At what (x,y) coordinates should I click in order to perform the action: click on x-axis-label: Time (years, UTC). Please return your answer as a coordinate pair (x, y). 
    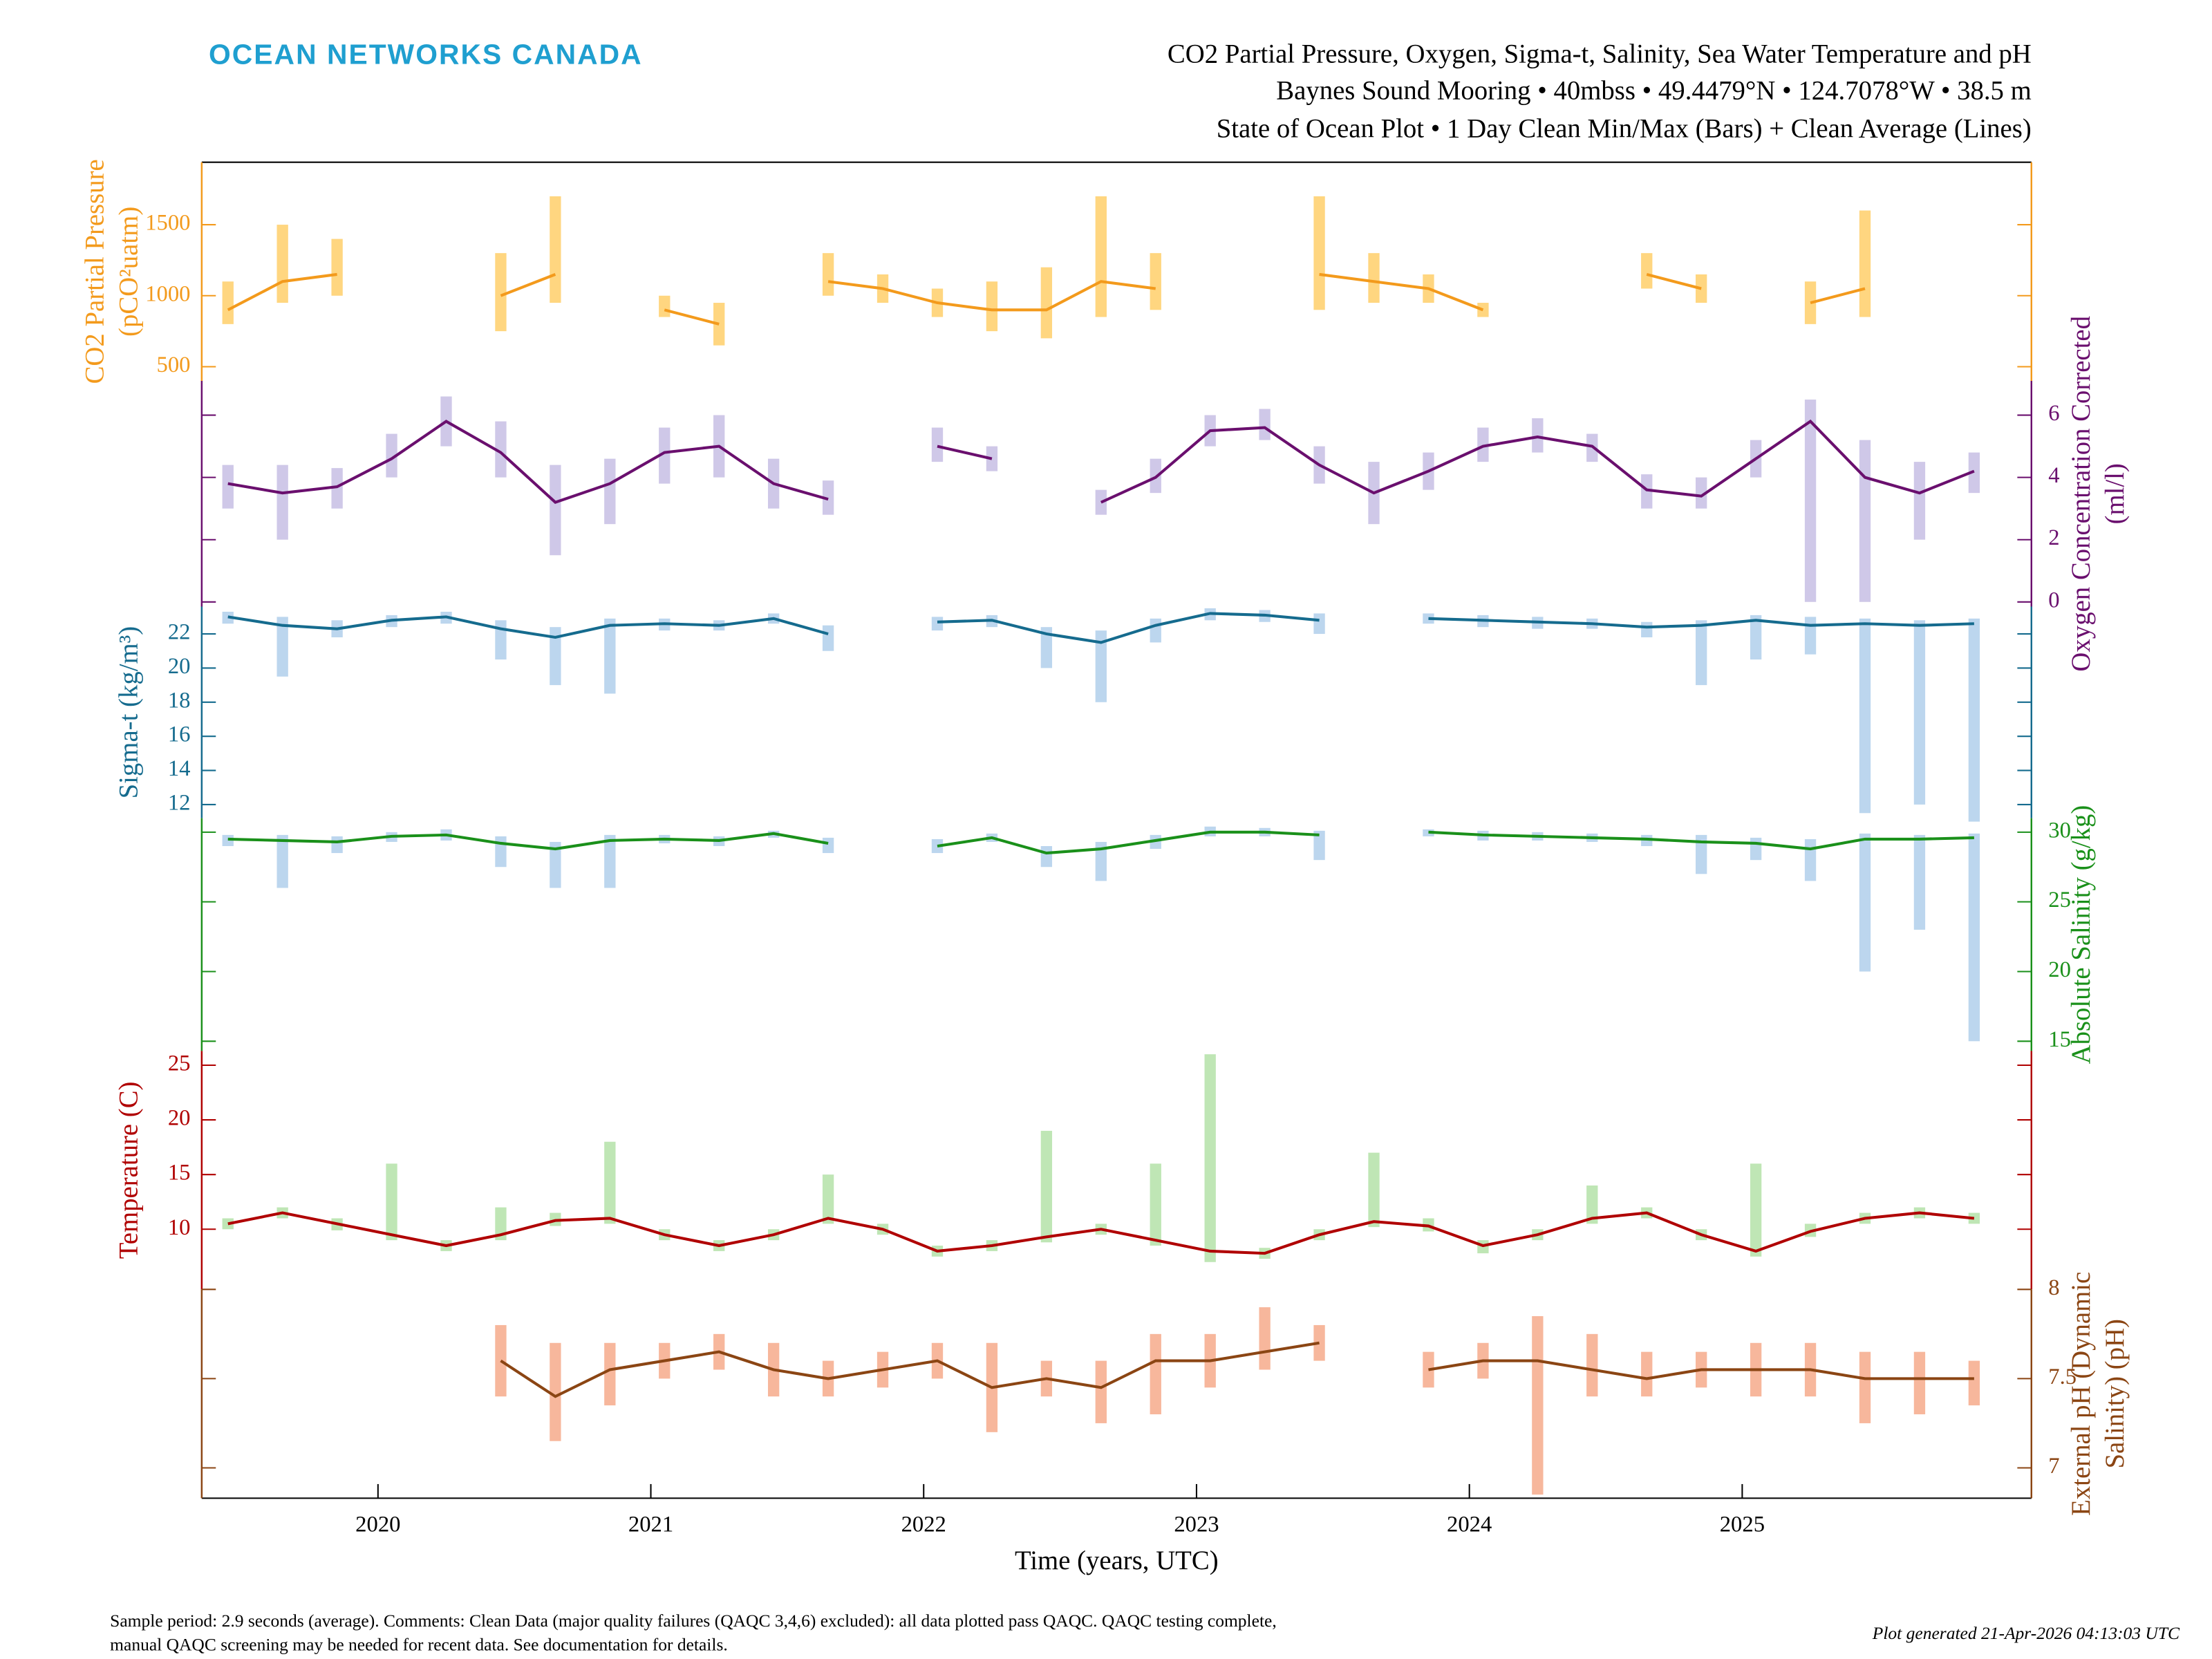
    Looking at the image, I should click on (1117, 1560).